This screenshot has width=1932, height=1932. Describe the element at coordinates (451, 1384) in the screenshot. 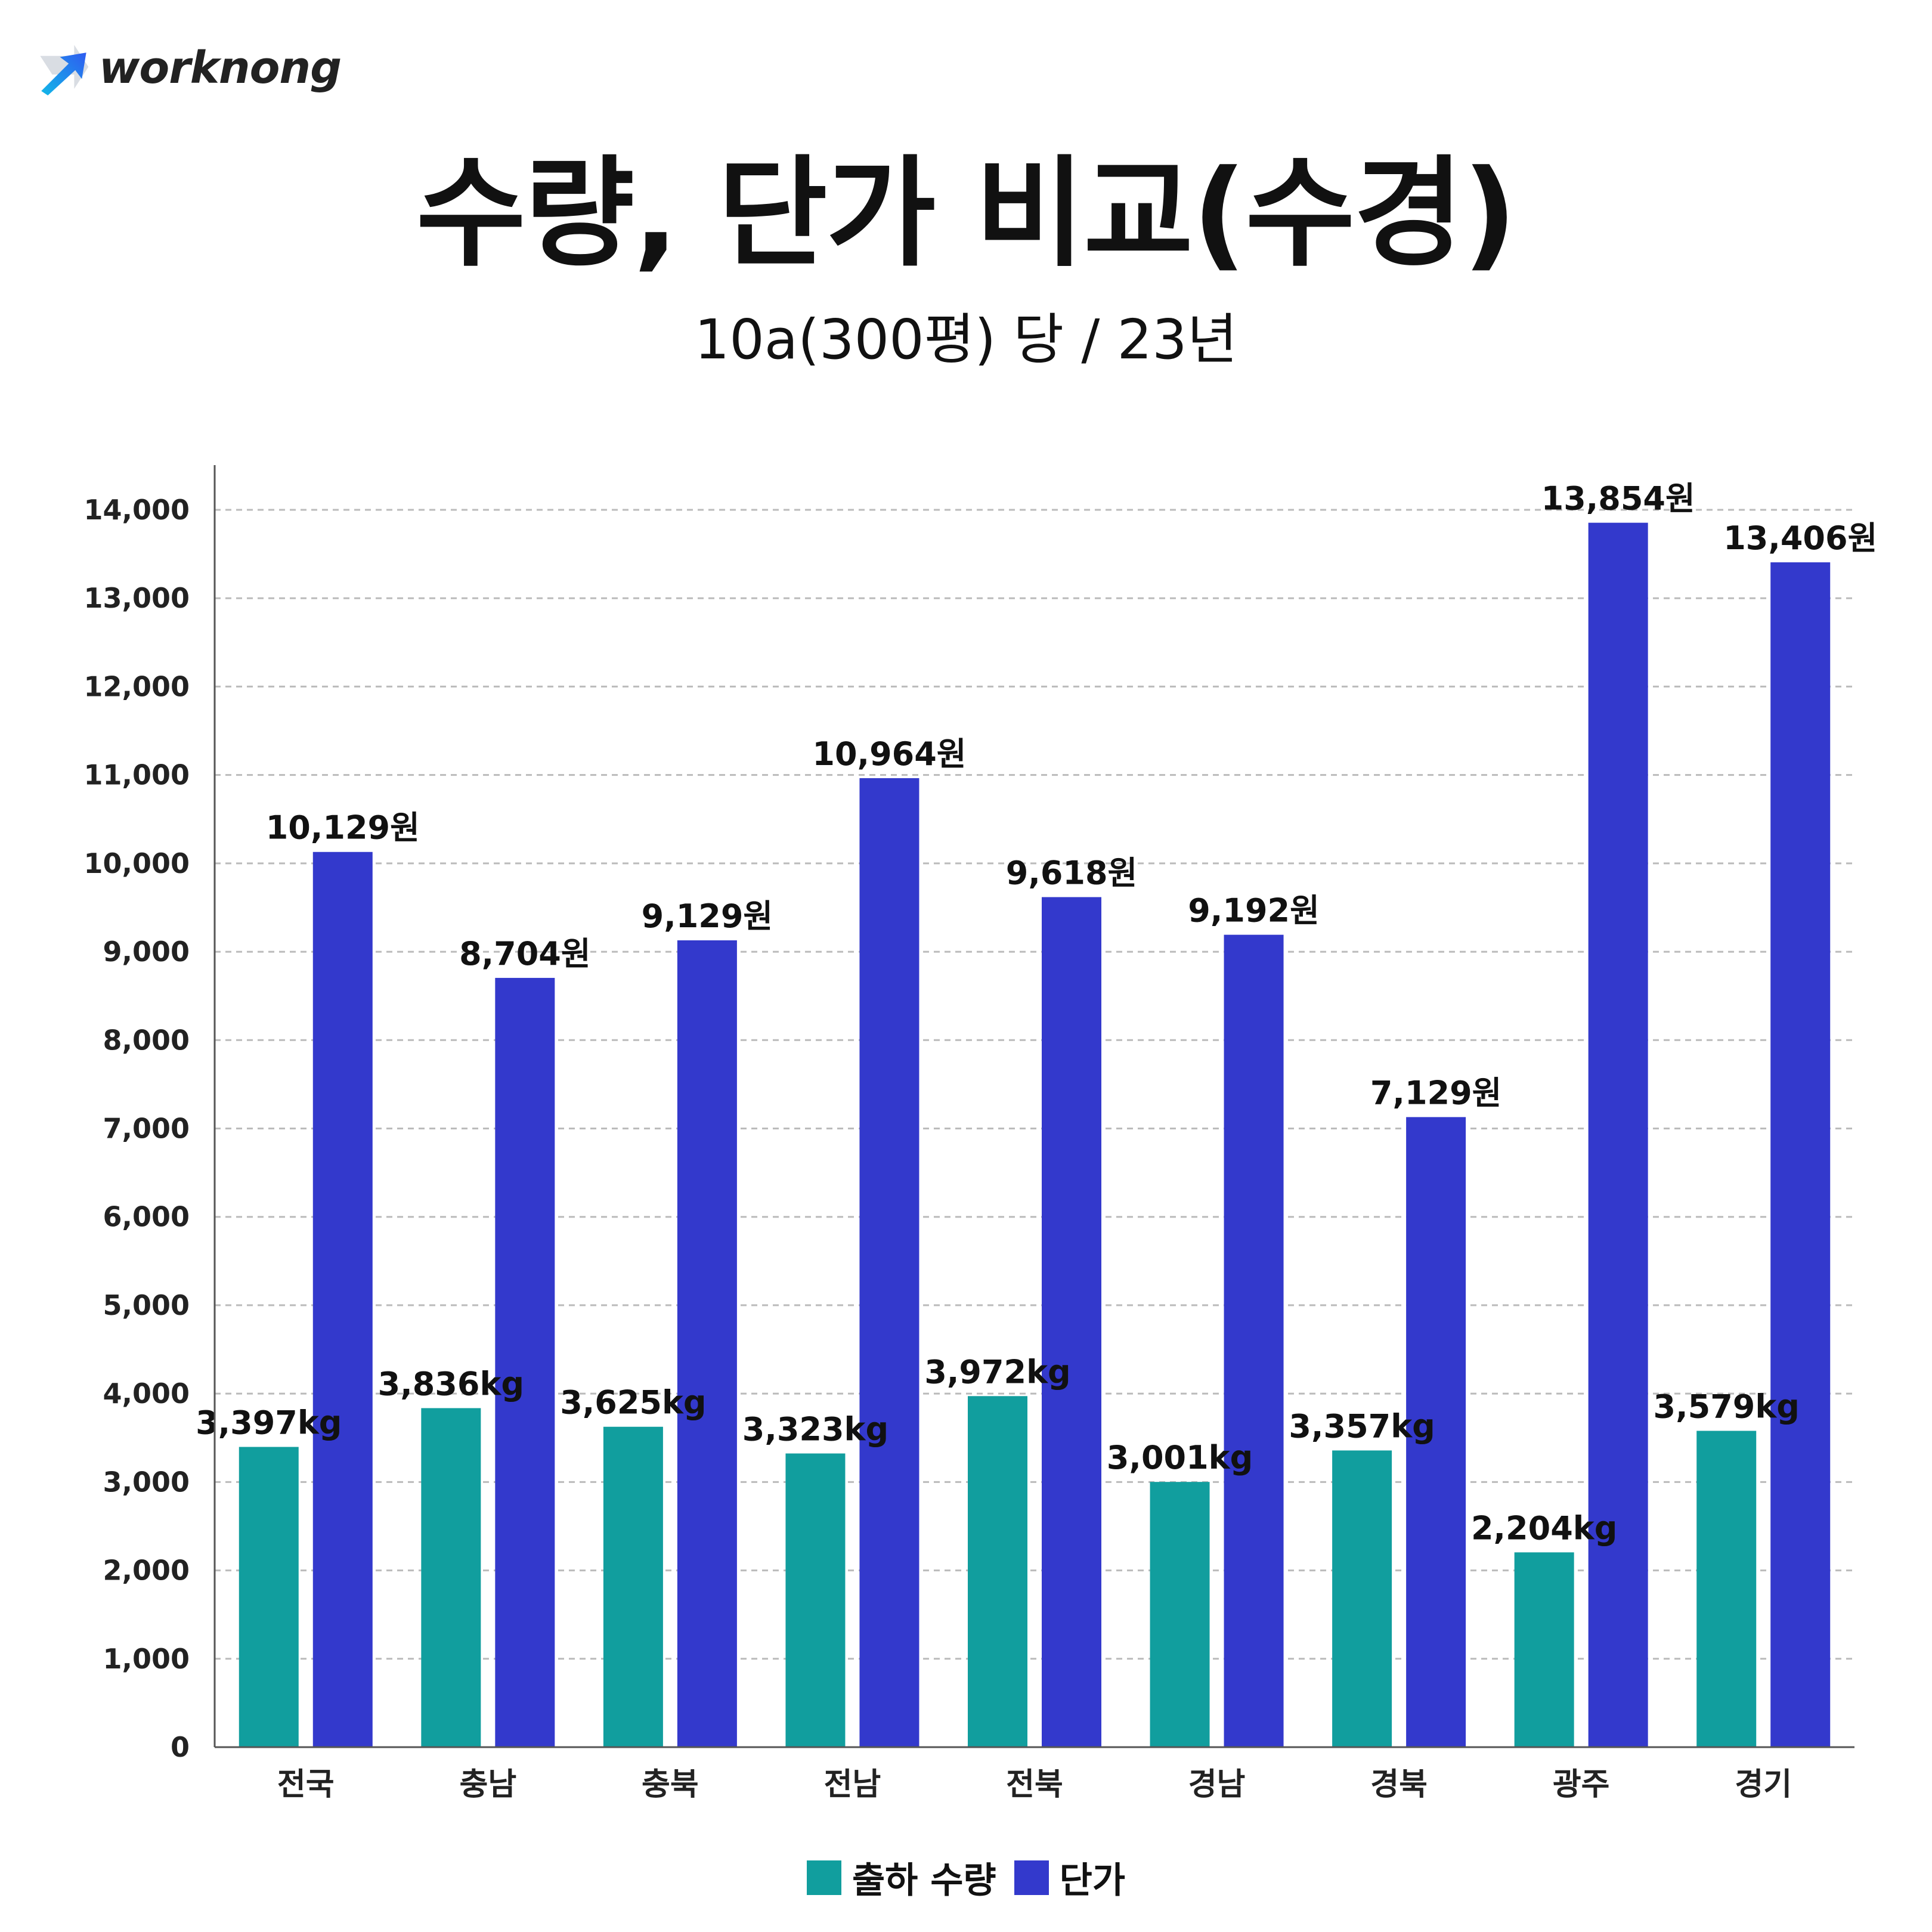

I see `data-label-quantity: 3,836kg` at that location.